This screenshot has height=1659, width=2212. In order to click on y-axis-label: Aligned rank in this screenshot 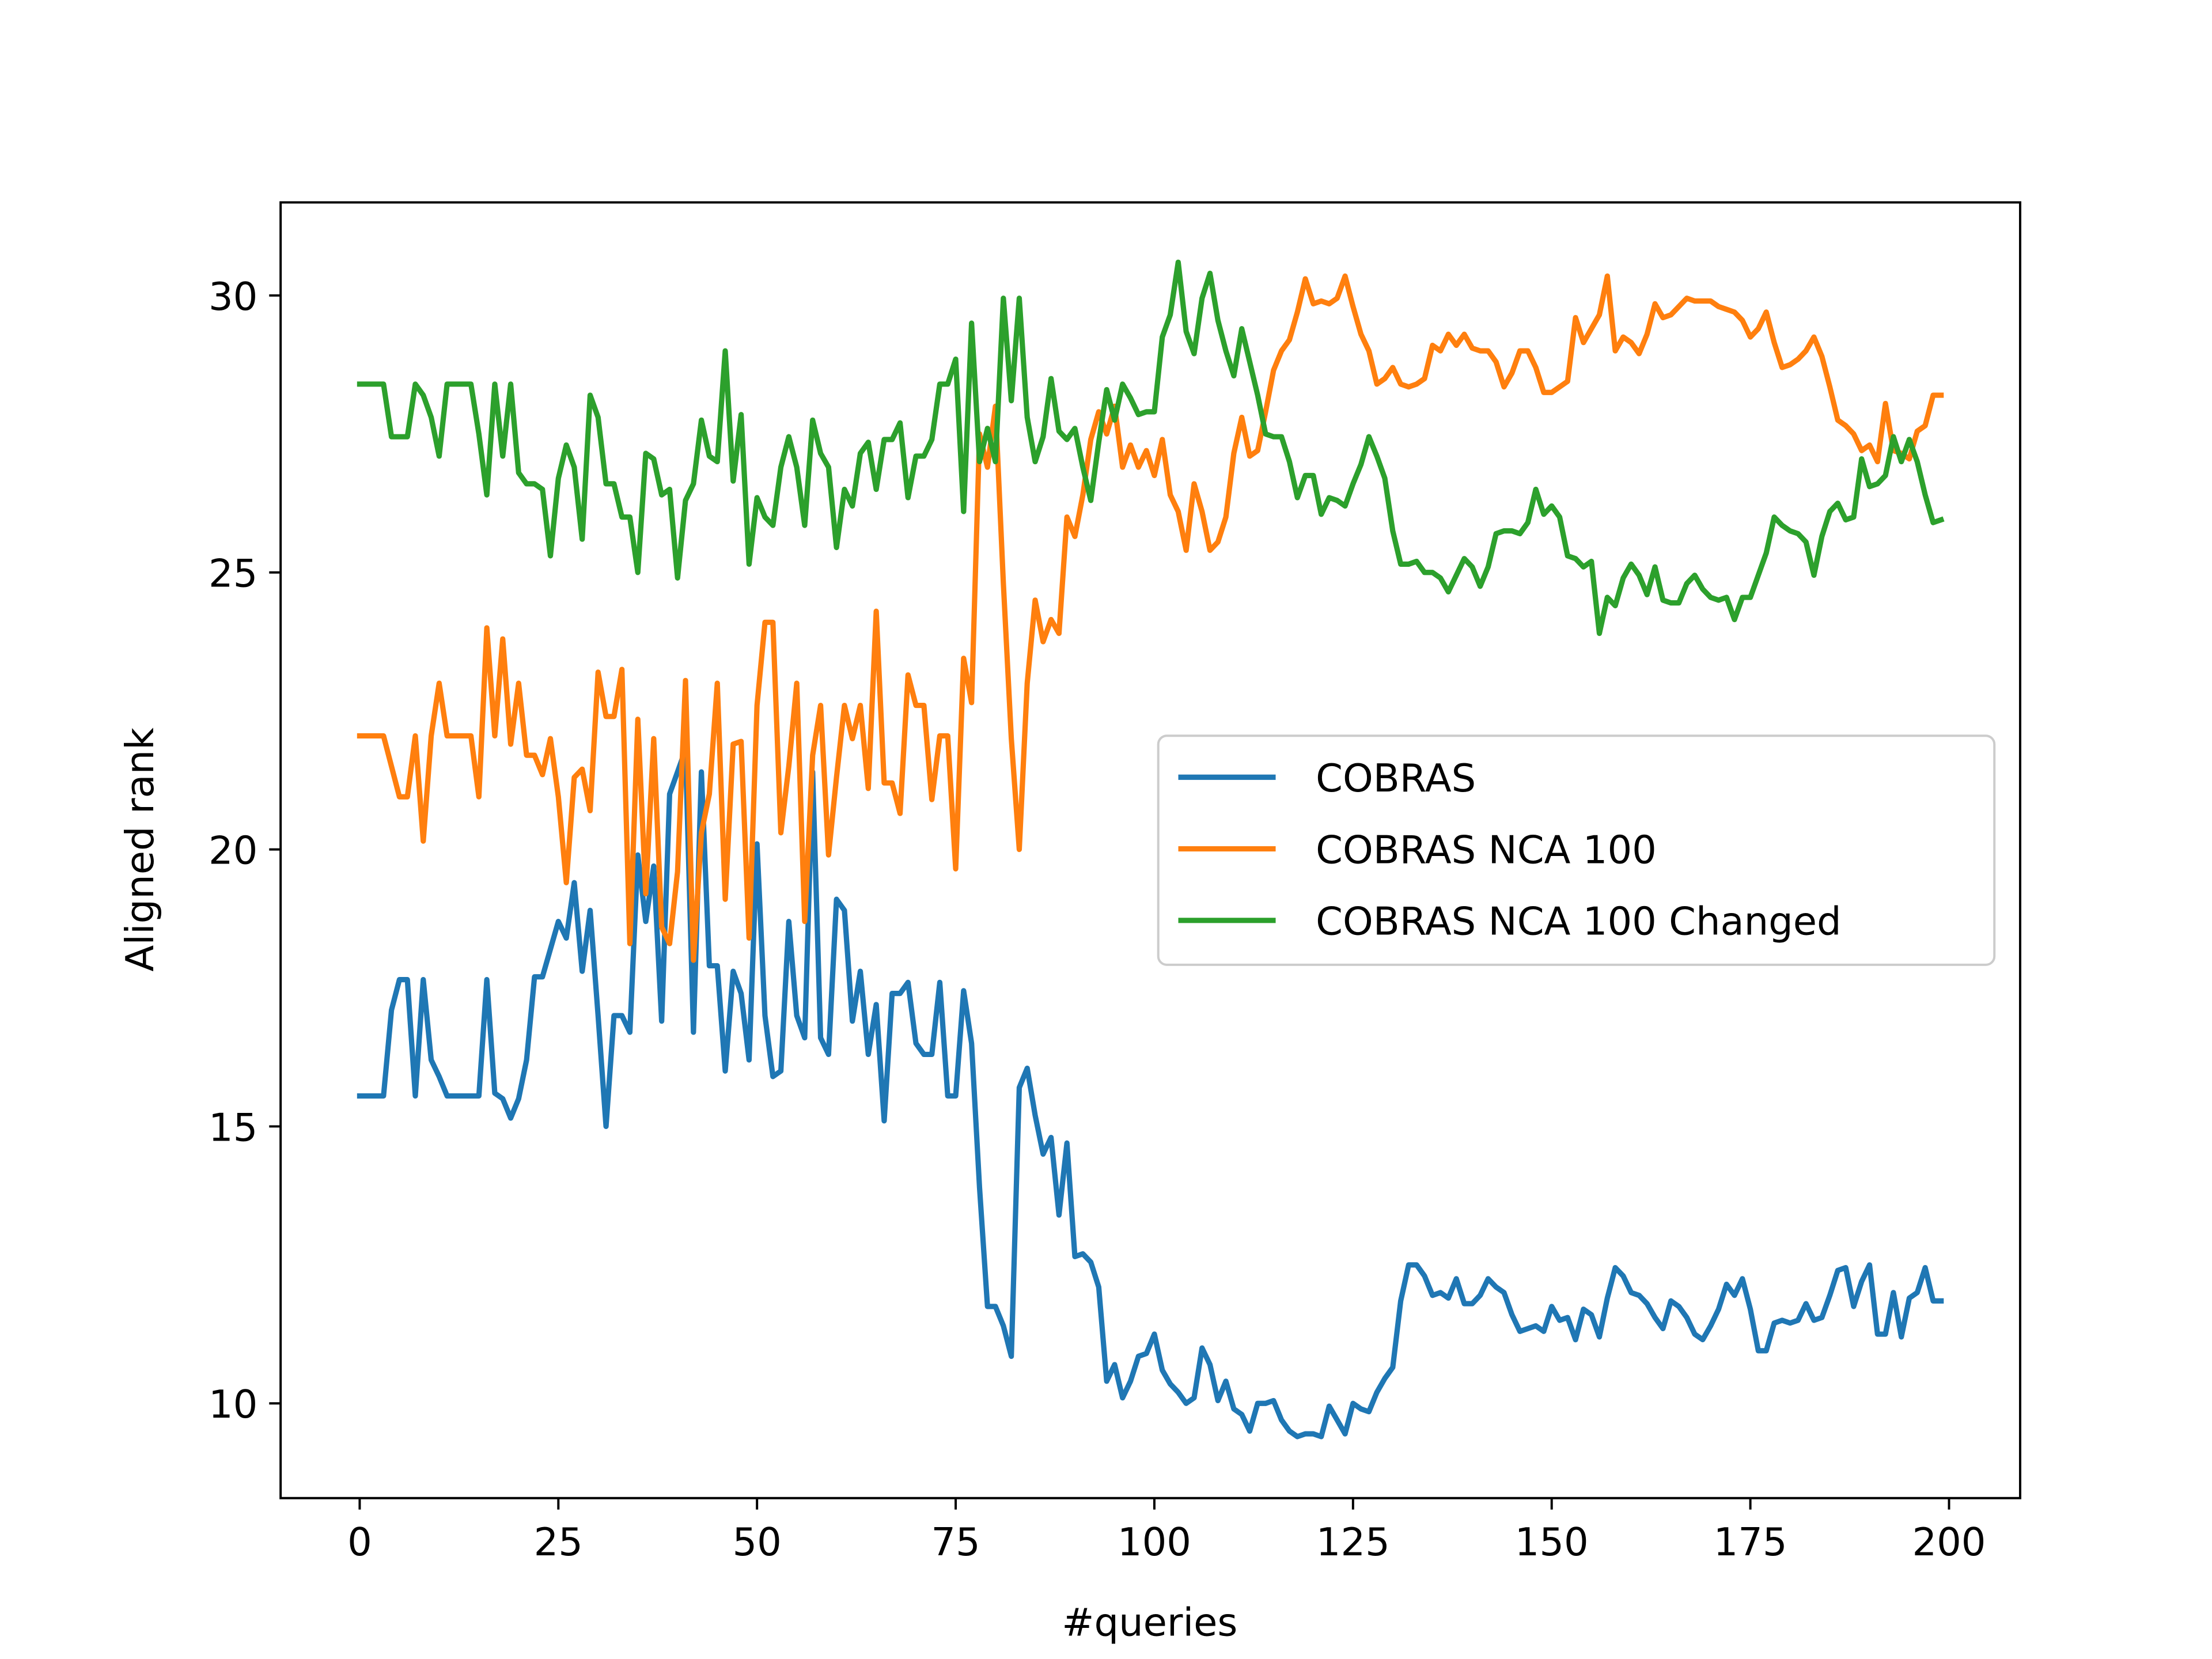, I will do `click(140, 850)`.